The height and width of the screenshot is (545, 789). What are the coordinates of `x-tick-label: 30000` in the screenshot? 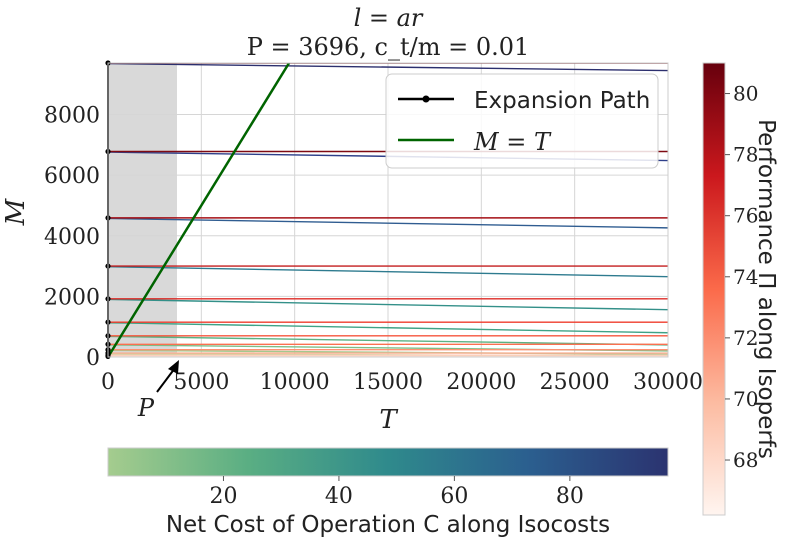 It's located at (668, 382).